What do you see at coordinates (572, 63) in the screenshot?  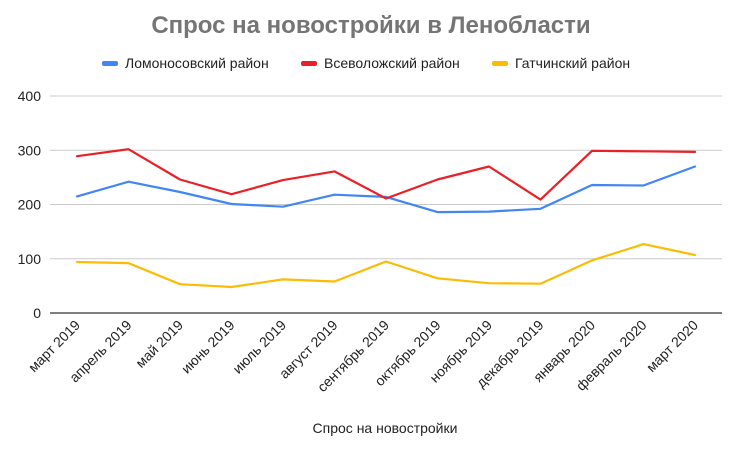 I see `legend-label-gatchina: Гатчинский район` at bounding box center [572, 63].